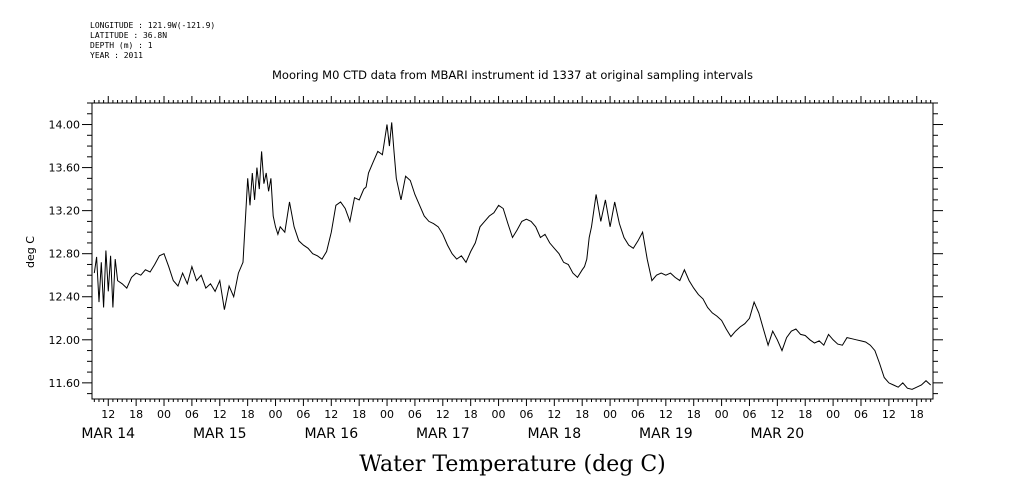 The height and width of the screenshot is (504, 1009). What do you see at coordinates (129, 35) in the screenshot?
I see `latitude-label: LATITUDE : 36.8N` at bounding box center [129, 35].